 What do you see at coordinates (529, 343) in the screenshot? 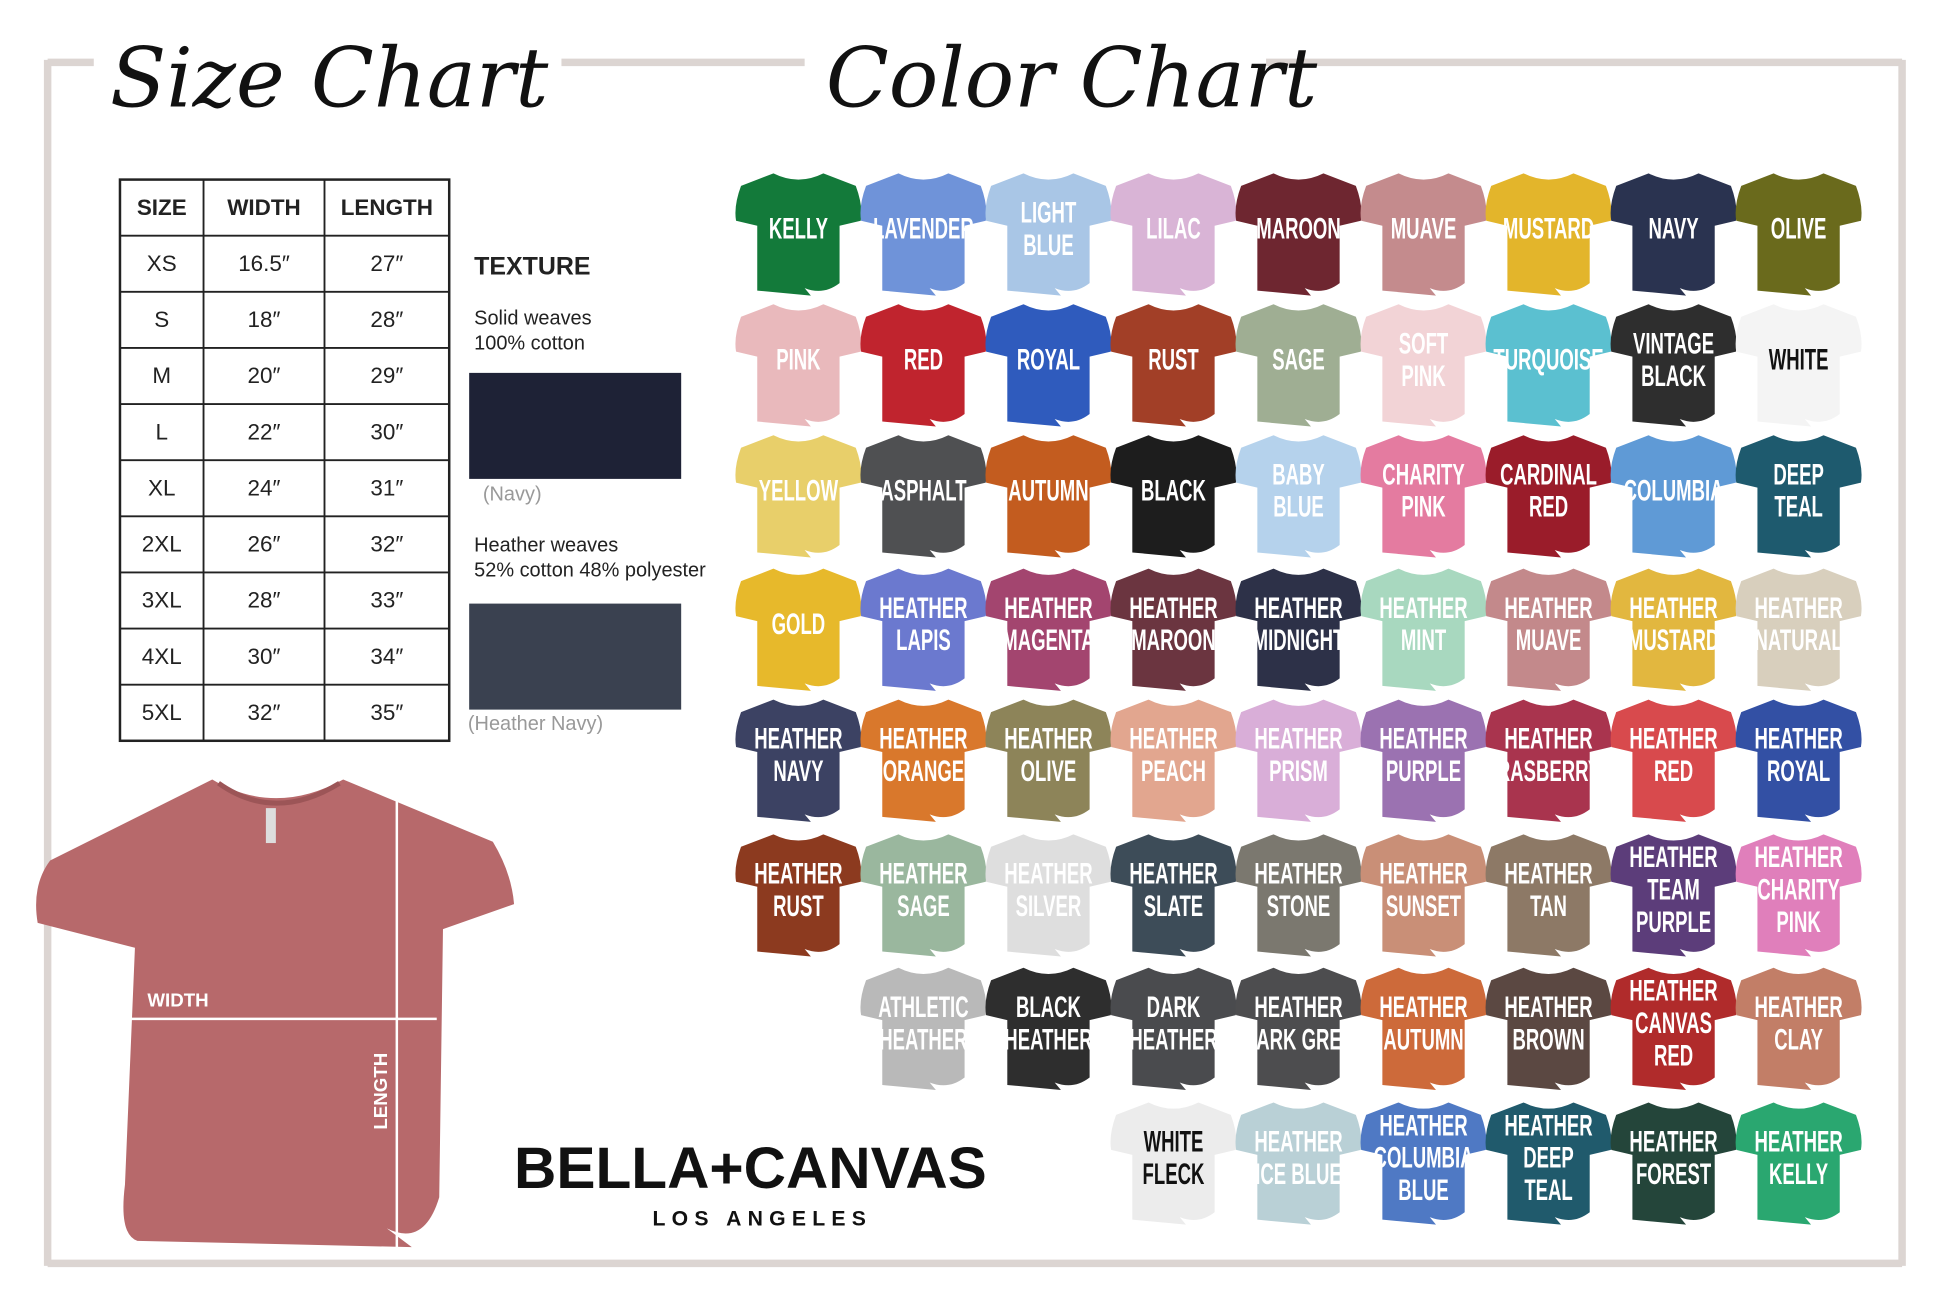
I see `texture-text: 100% cotton` at bounding box center [529, 343].